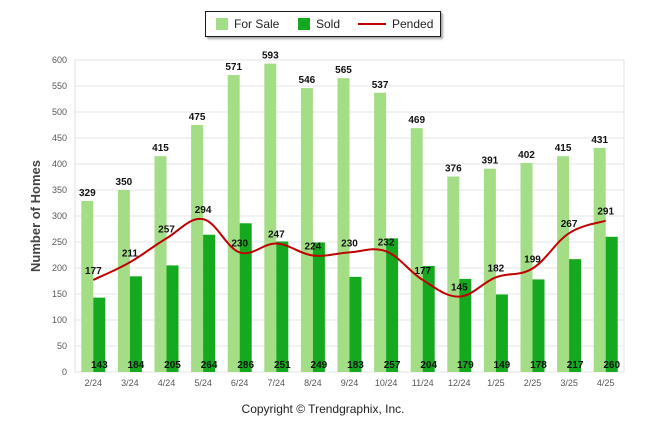 Image resolution: width=646 pixels, height=434 pixels. Describe the element at coordinates (257, 24) in the screenshot. I see `legend-label-for-sale: For Sale` at that location.